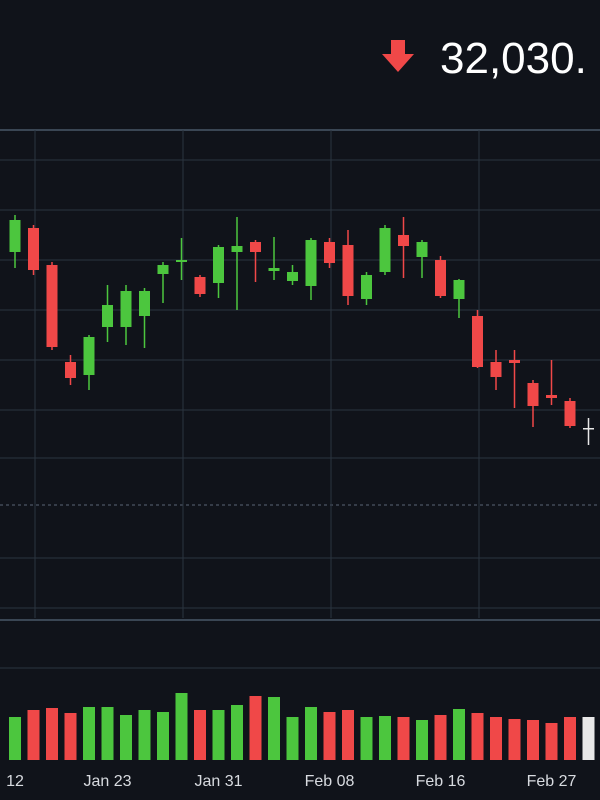 This screenshot has height=800, width=600. I want to click on last-price: 32,030., so click(513, 58).